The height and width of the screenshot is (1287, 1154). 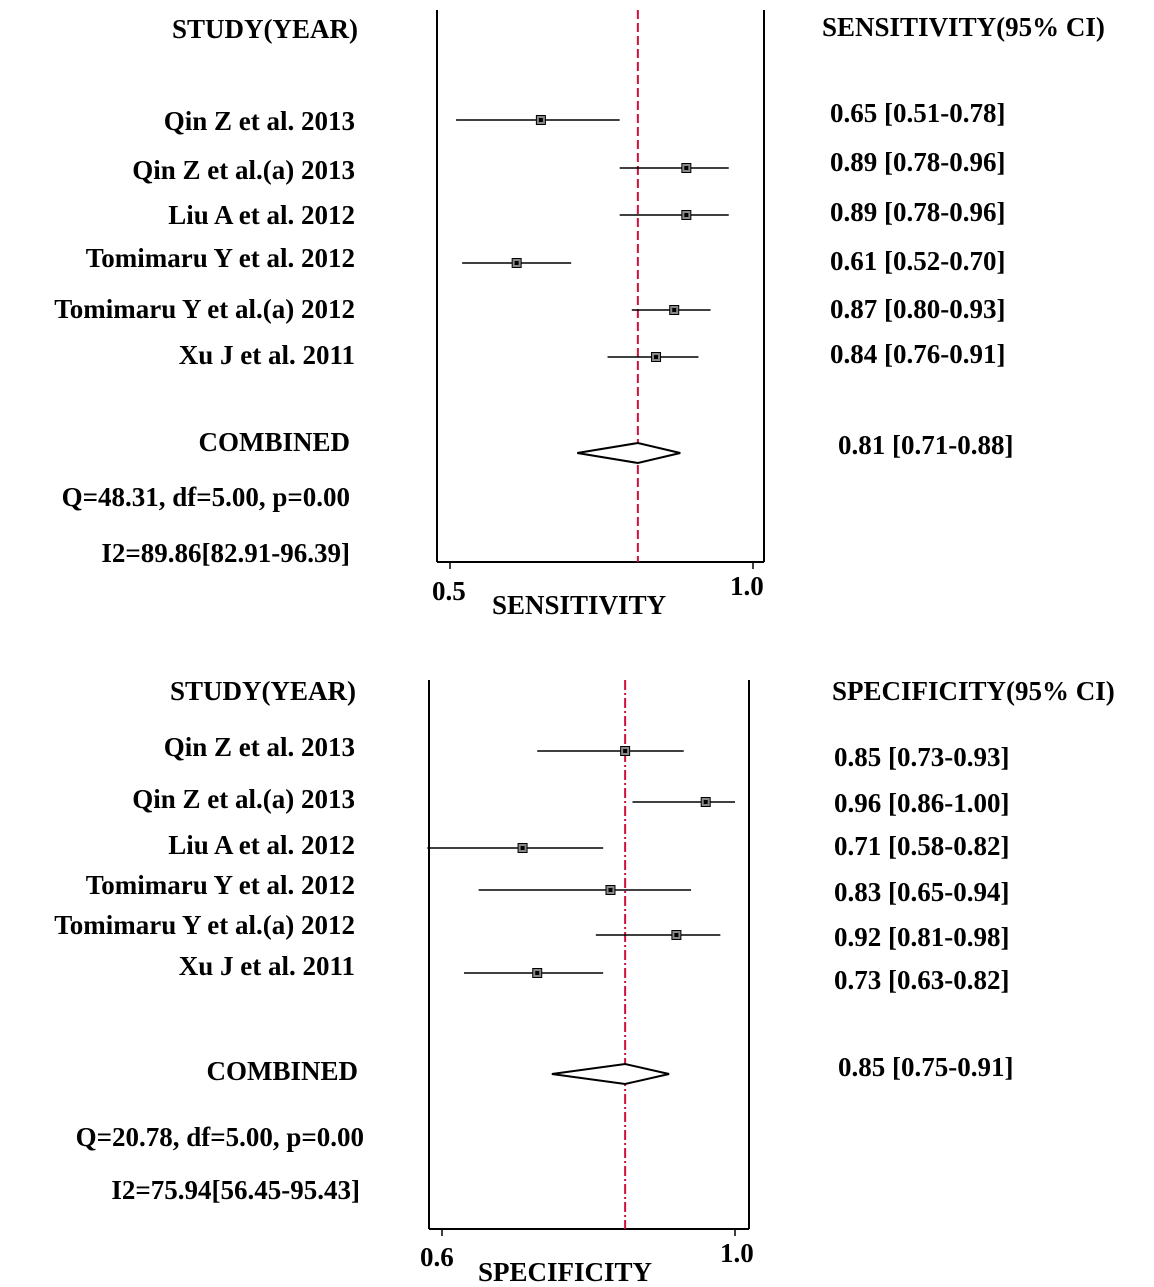 What do you see at coordinates (918, 309) in the screenshot?
I see `ci-value: 0.87 [0.80-0.93]` at bounding box center [918, 309].